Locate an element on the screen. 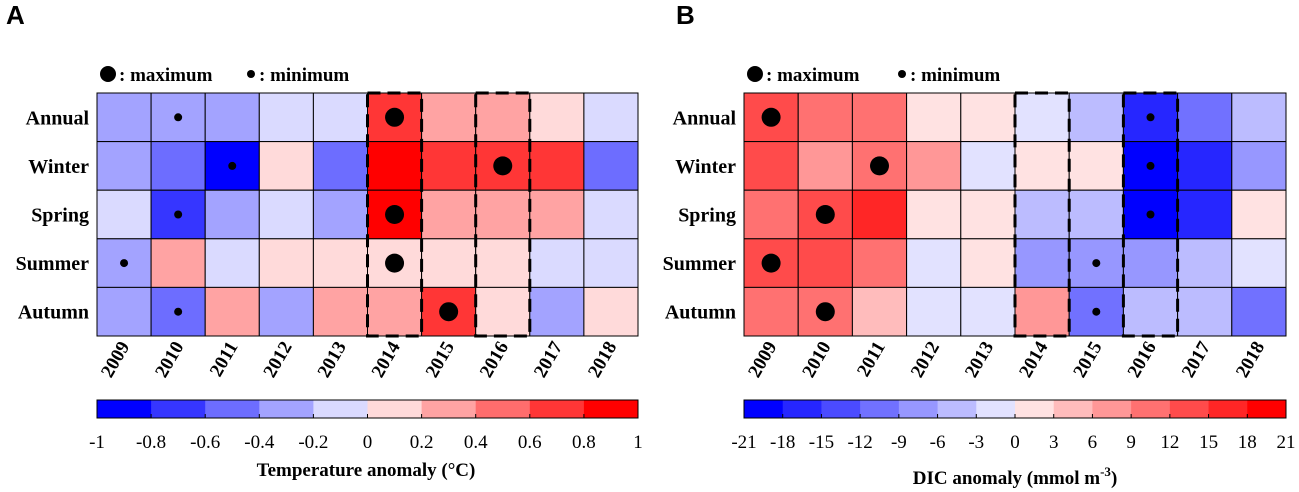  column-label: 2010 is located at coordinates (169, 359).